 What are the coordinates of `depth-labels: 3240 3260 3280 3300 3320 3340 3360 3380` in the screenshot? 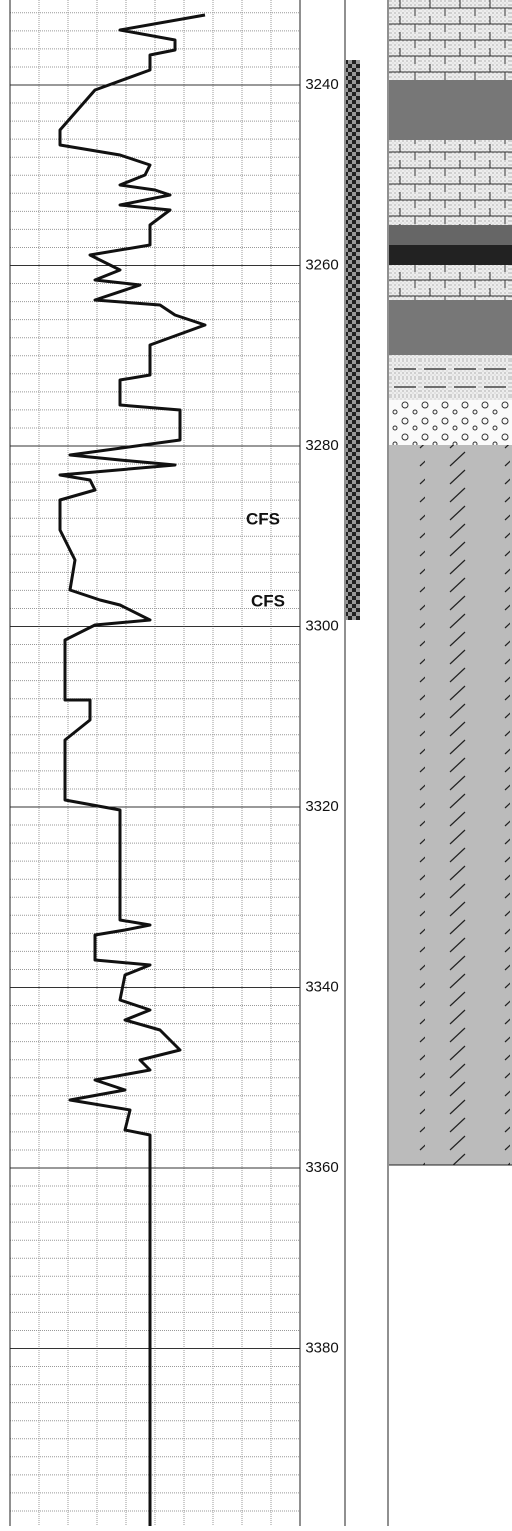 It's located at (321, 716).